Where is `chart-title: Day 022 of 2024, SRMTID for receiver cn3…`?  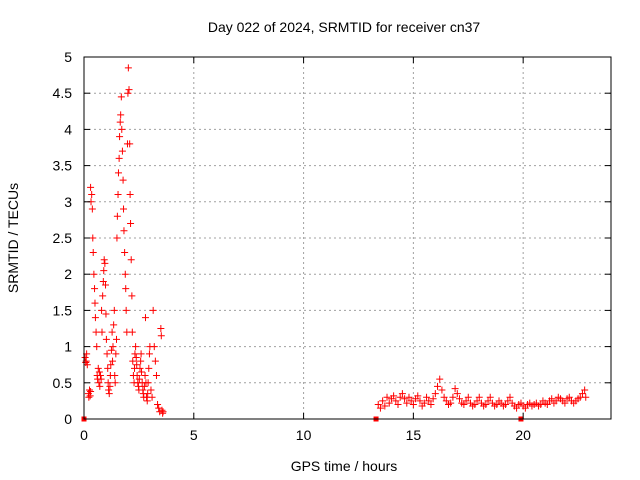
chart-title: Day 022 of 2024, SRMTID for receiver cn3… is located at coordinates (344, 27).